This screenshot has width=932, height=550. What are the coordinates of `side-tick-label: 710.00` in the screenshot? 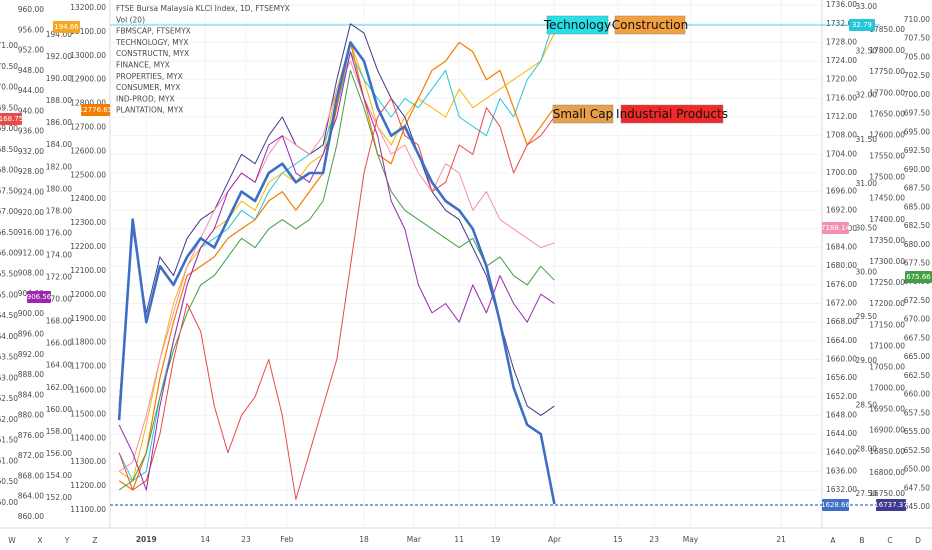 It's located at (917, 19).